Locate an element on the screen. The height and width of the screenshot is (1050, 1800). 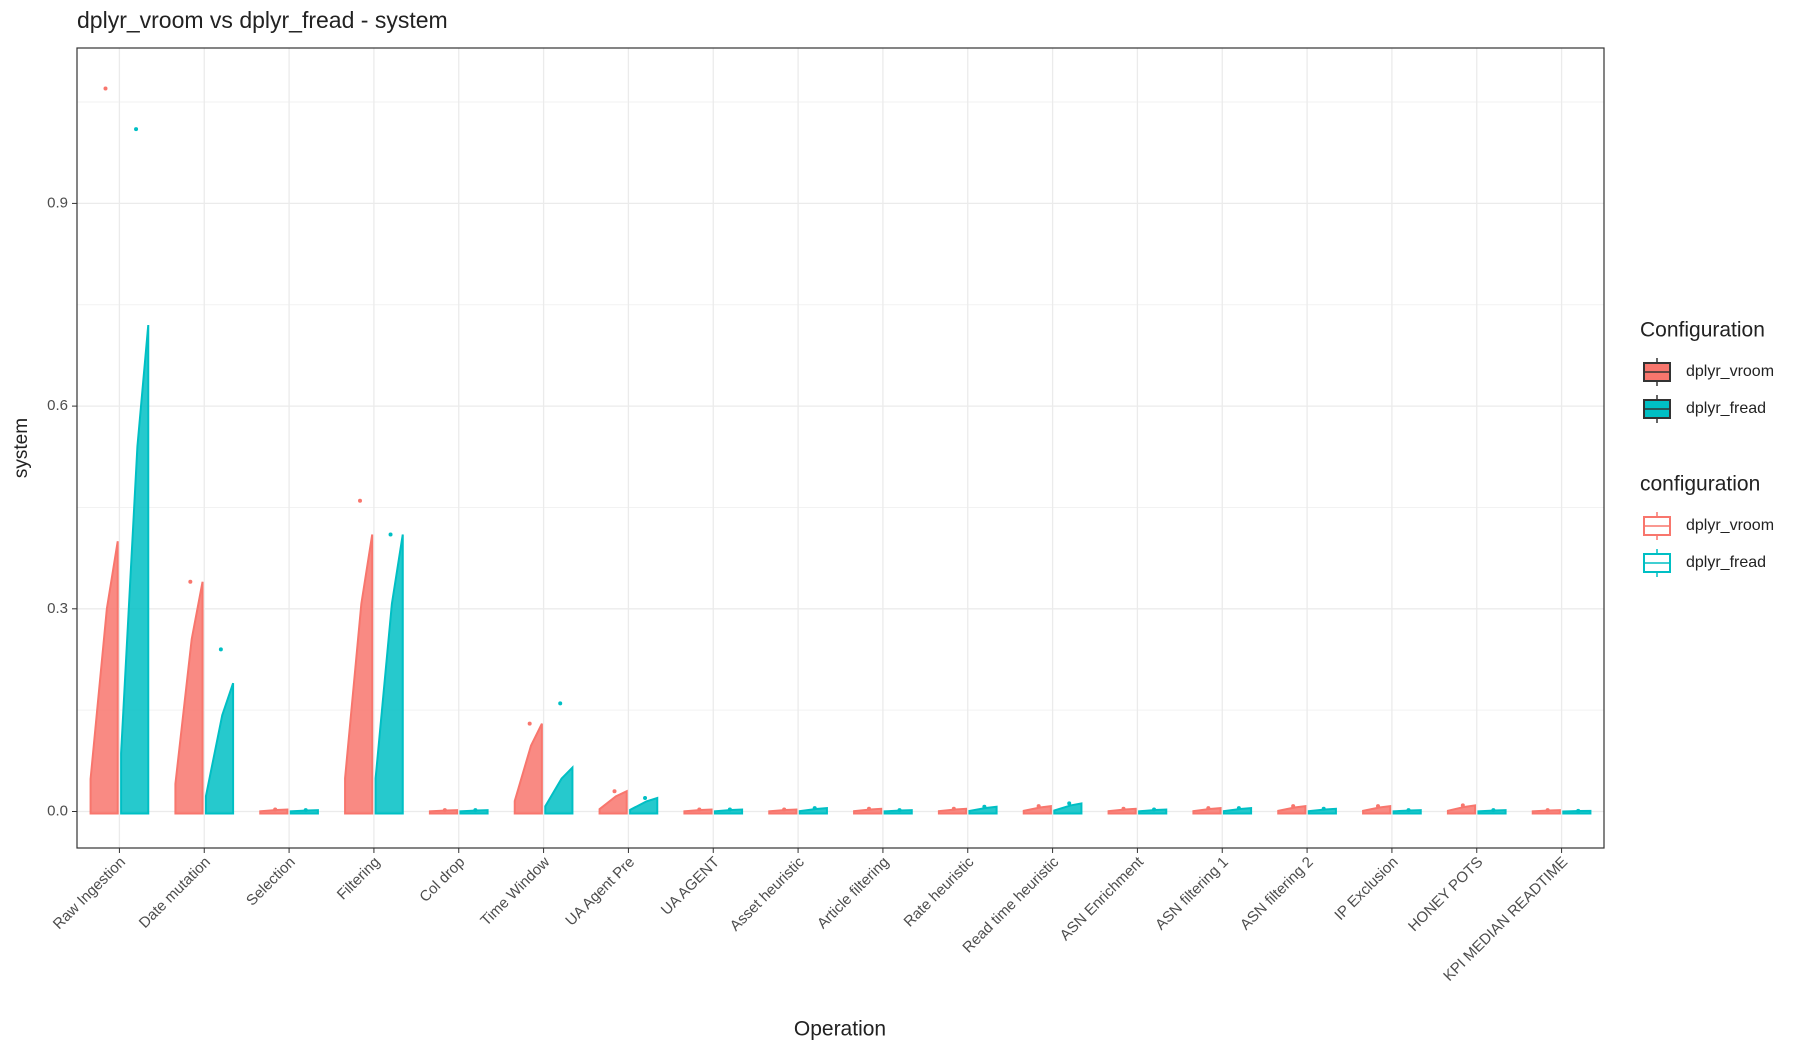
x-tick-label: Selection is located at coordinates (271, 882).